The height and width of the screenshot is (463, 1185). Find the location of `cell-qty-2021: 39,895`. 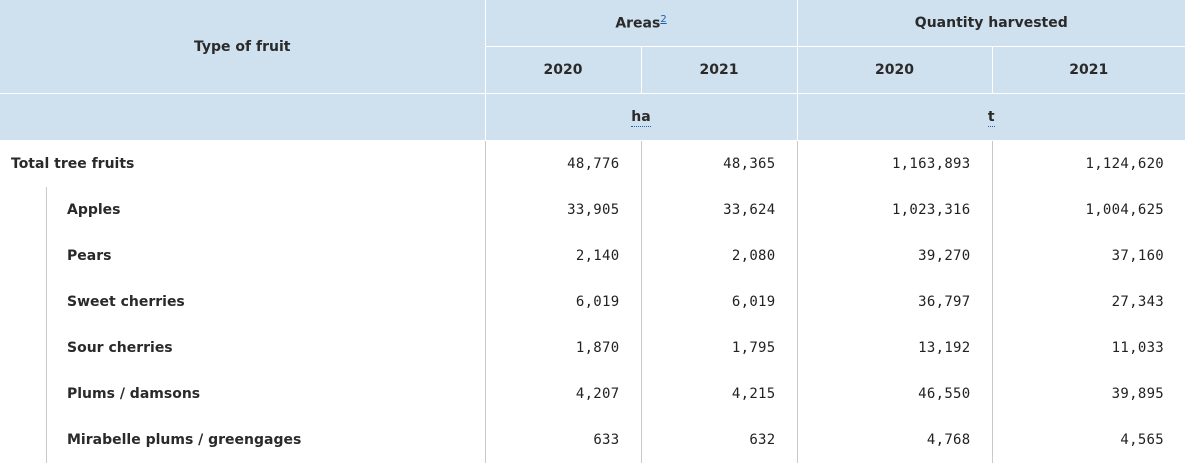

cell-qty-2021: 39,895 is located at coordinates (1138, 394).